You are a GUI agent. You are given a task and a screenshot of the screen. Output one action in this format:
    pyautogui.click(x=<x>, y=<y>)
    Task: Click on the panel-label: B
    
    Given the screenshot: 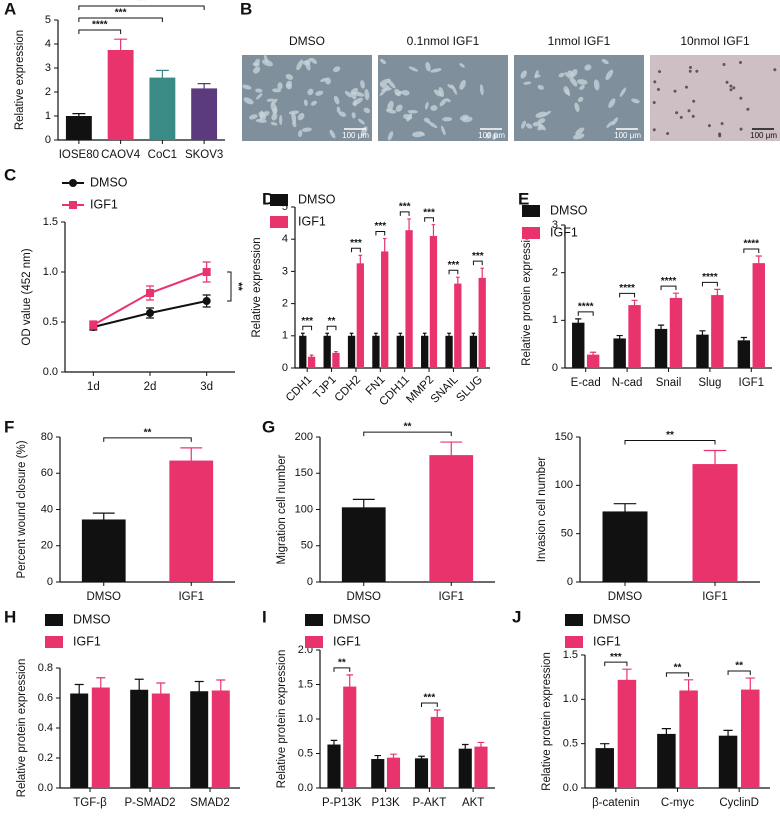 What is the action you would take?
    pyautogui.click(x=246, y=9)
    